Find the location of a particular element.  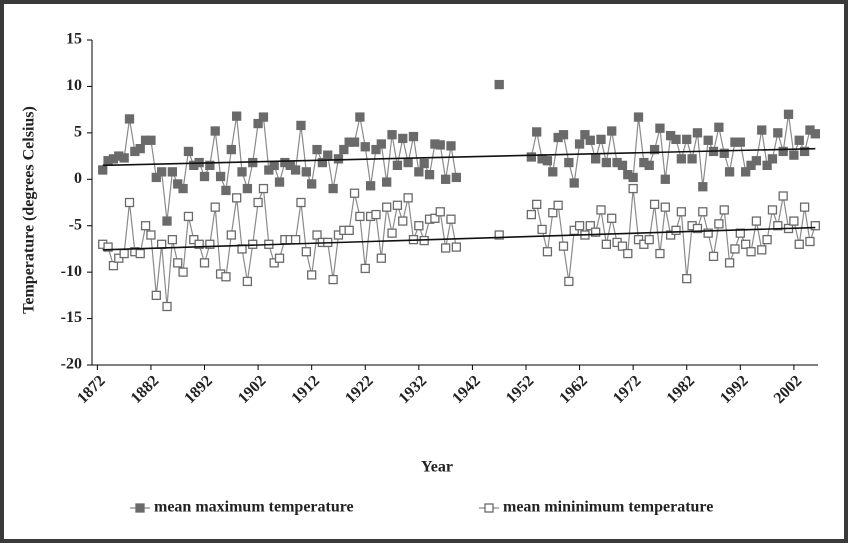

y-tick-label: -20 is located at coordinates (71, 364).